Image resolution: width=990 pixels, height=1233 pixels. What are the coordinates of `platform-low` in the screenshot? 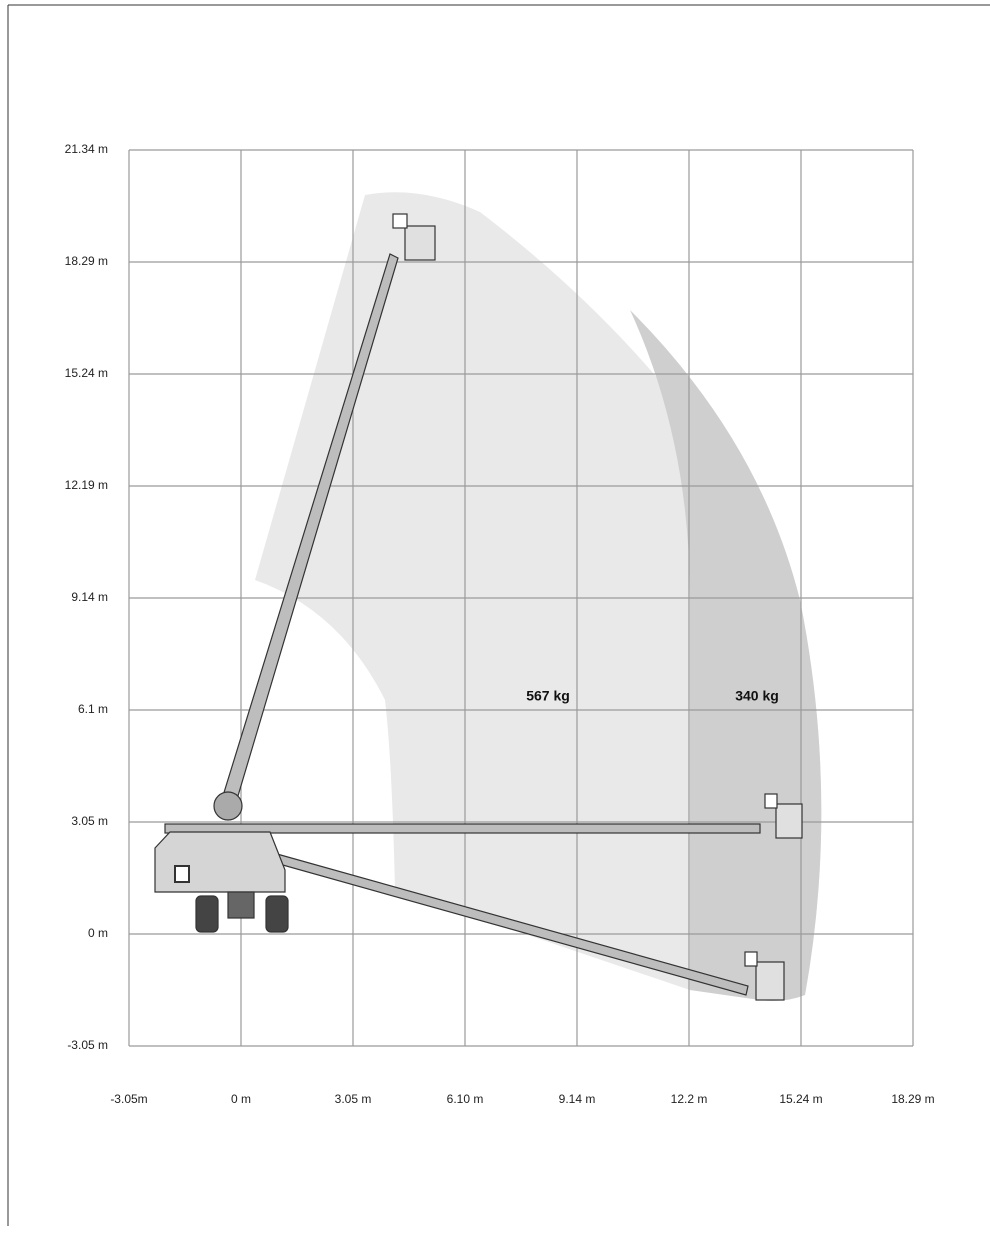 It's located at (770, 981).